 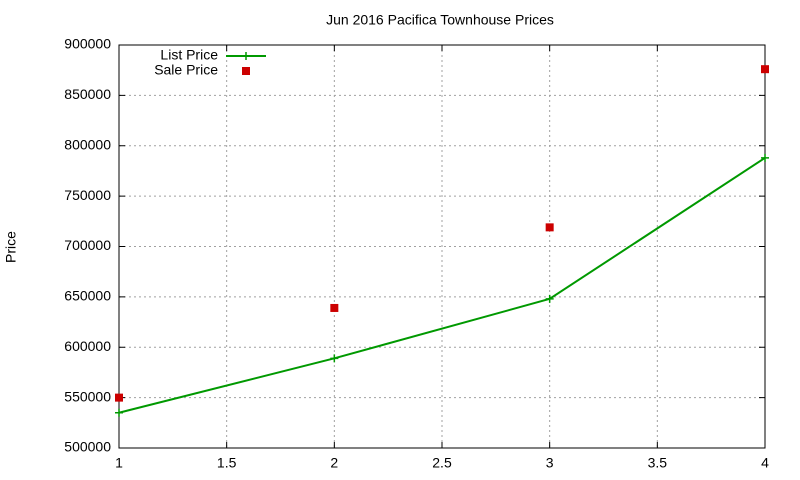 What do you see at coordinates (119, 463) in the screenshot?
I see `x-tick-label: 1` at bounding box center [119, 463].